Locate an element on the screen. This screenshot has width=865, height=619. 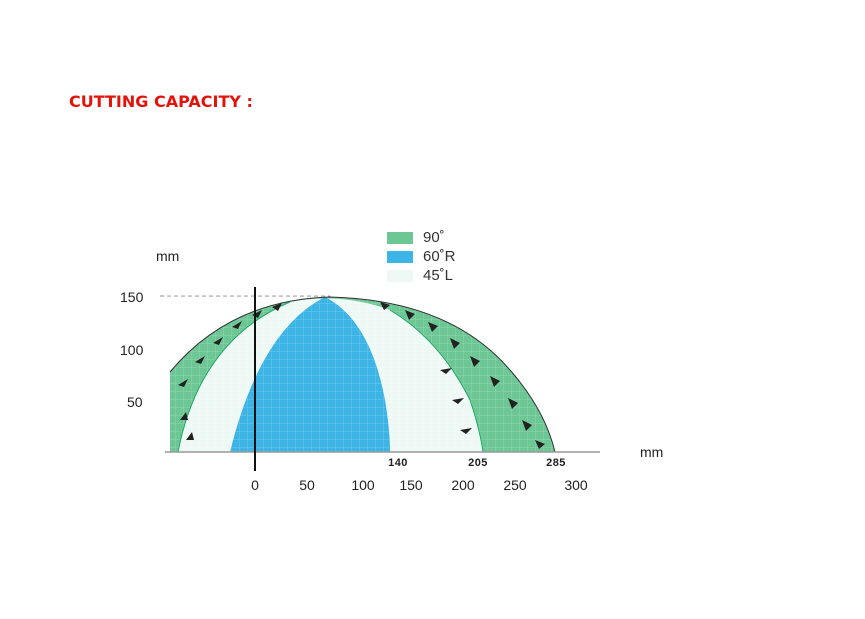
legend-swatch-60r is located at coordinates (400, 256).